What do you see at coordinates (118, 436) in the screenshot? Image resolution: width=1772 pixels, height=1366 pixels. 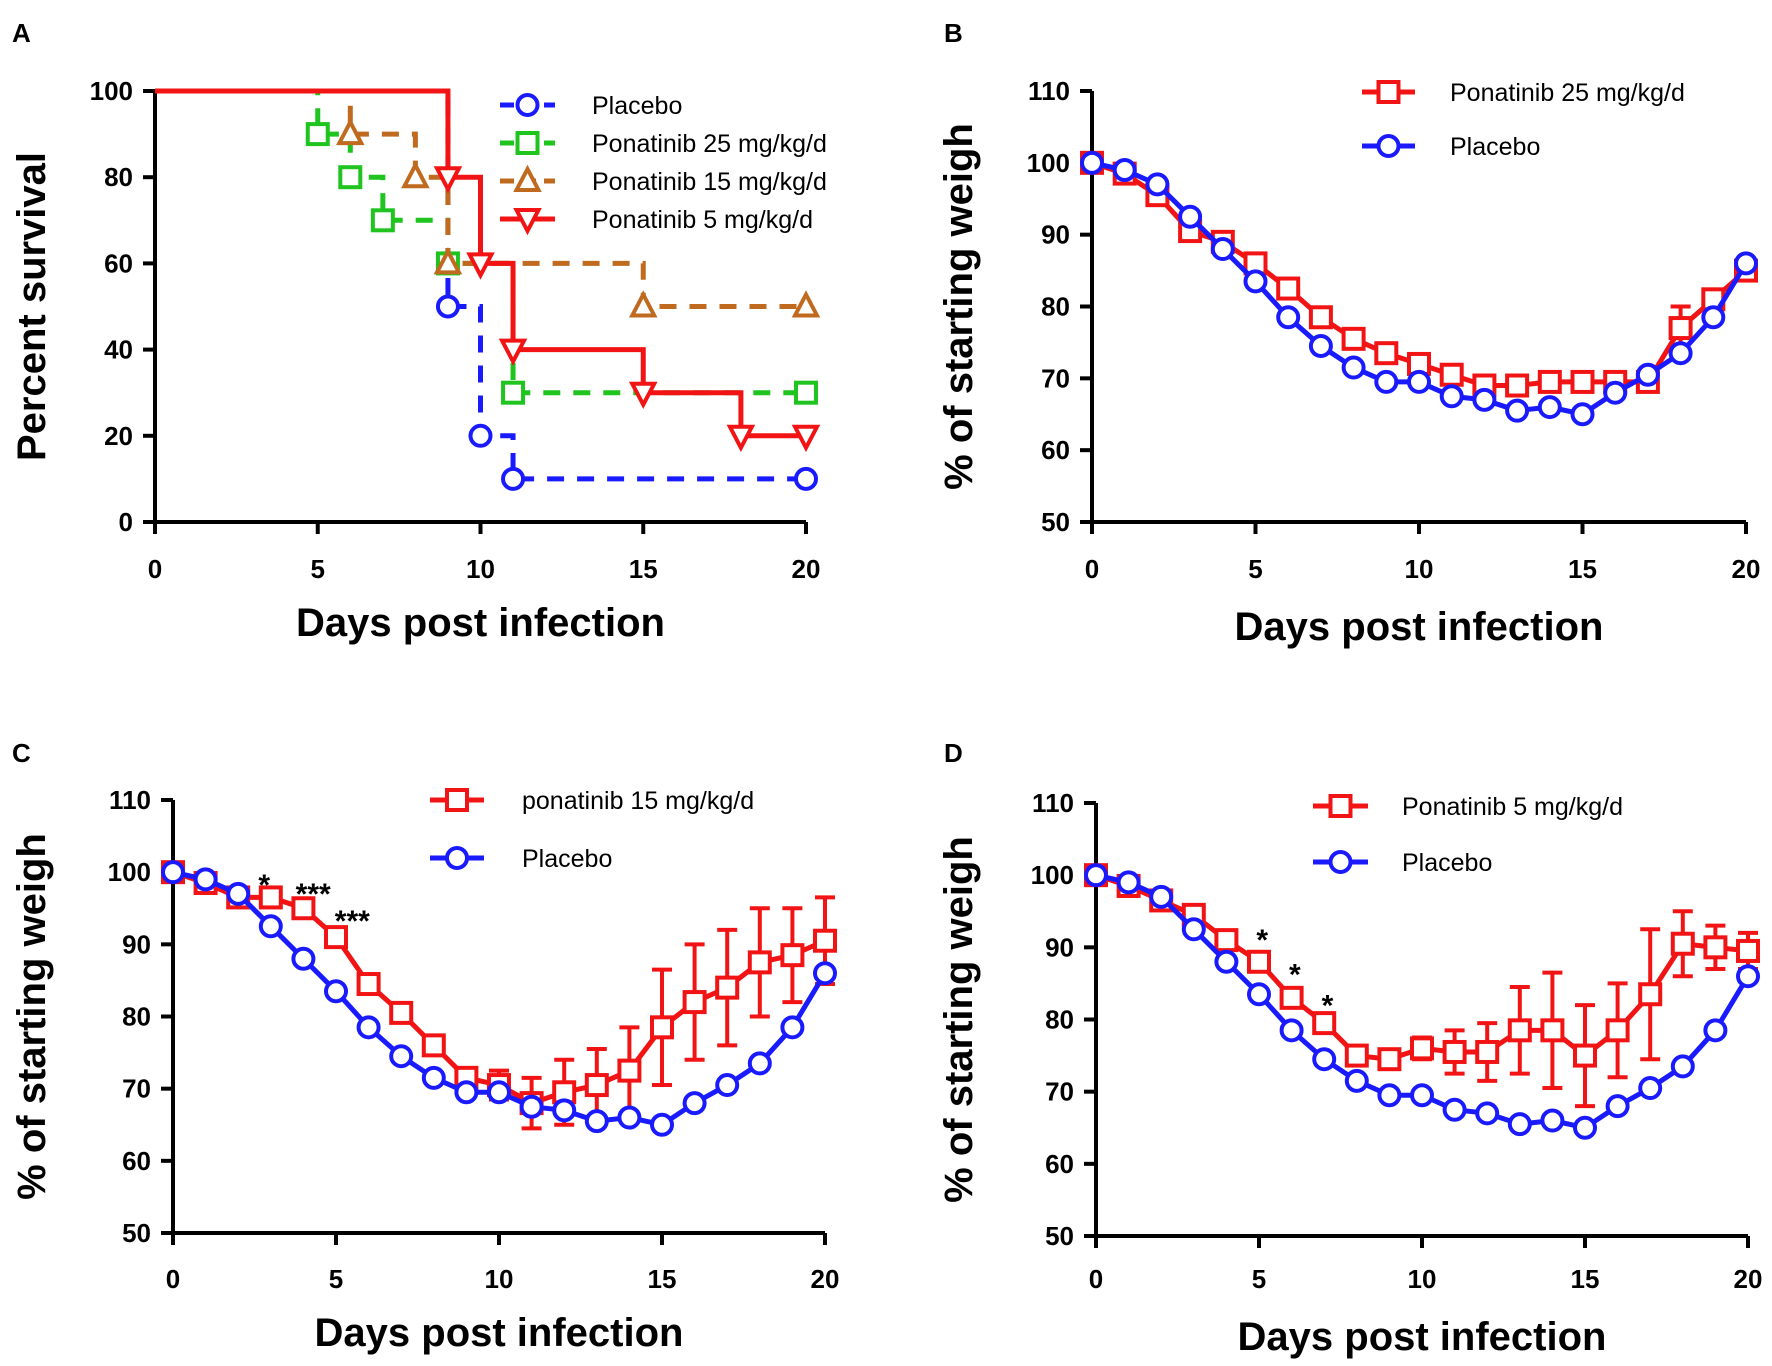 I see `y-tick-label: 20` at bounding box center [118, 436].